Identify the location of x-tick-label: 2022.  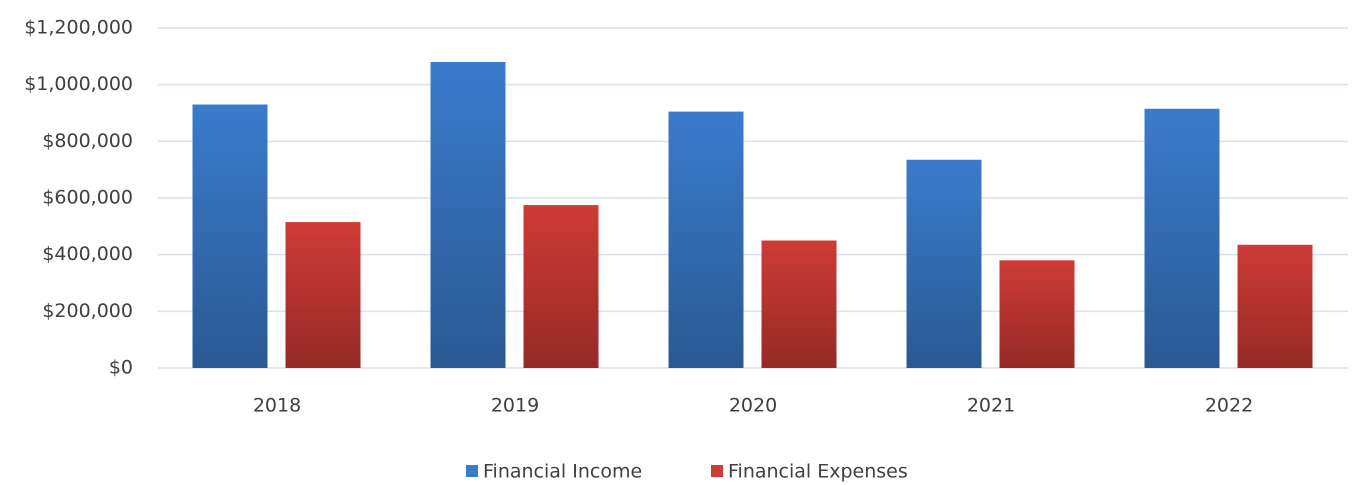
(1229, 406).